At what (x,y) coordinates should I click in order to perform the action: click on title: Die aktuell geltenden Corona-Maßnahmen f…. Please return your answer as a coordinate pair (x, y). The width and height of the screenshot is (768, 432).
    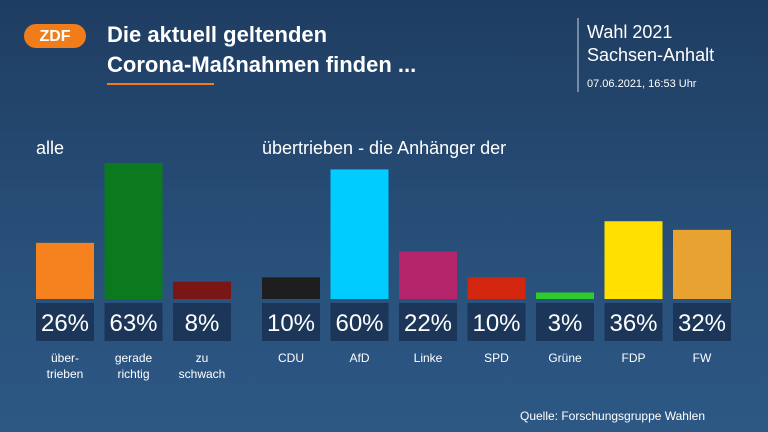
    Looking at the image, I should click on (262, 49).